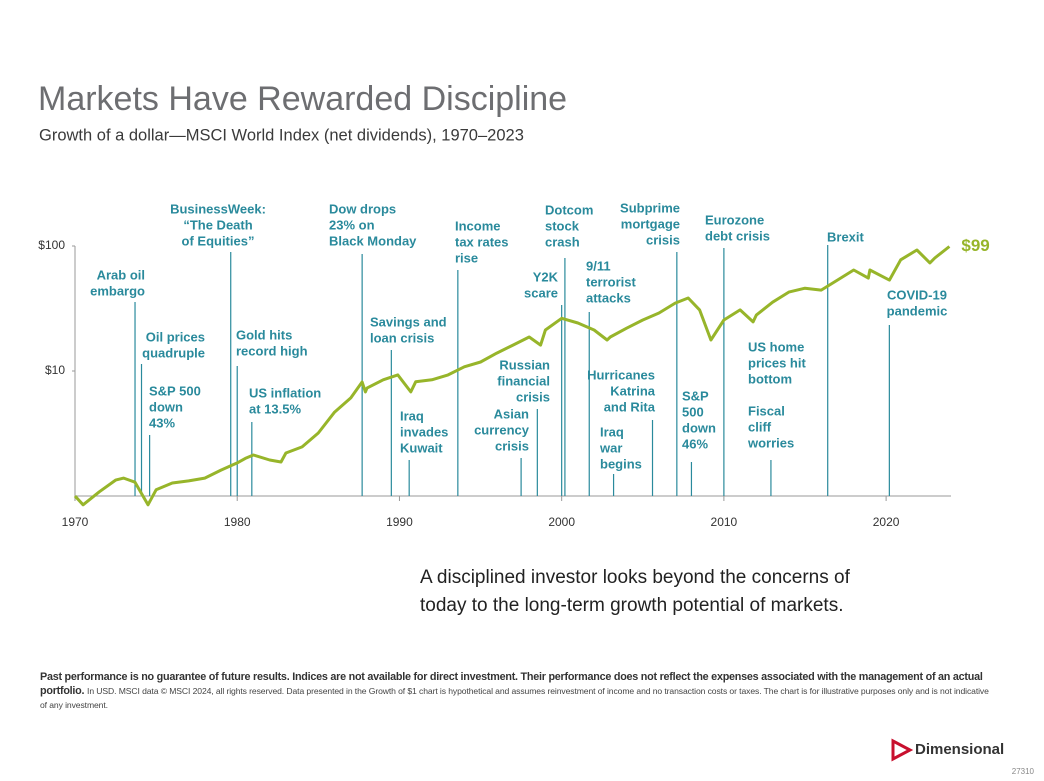 This screenshot has width=1044, height=781. I want to click on annotation-text: S&P, so click(695, 395).